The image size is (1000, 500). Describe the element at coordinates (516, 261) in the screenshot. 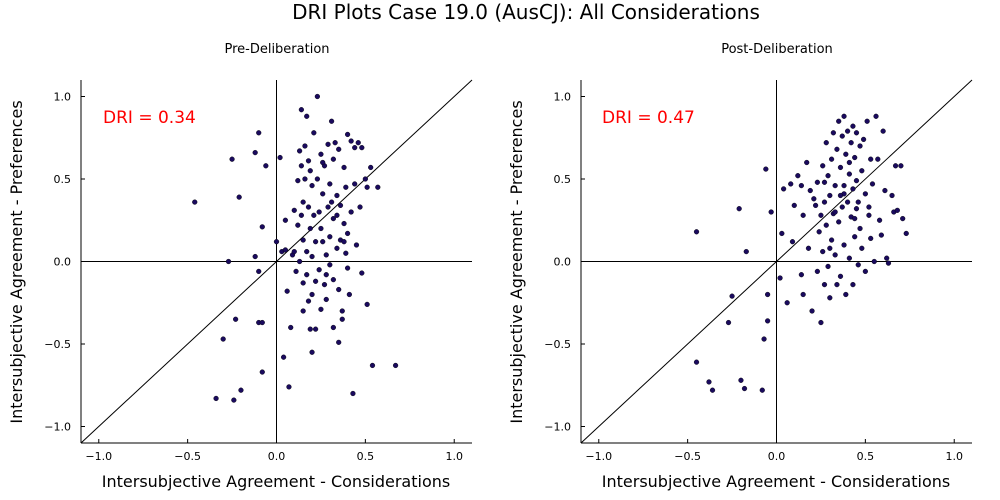

I see `y-axis-label: Intersubjective Agreement - Preferences` at that location.